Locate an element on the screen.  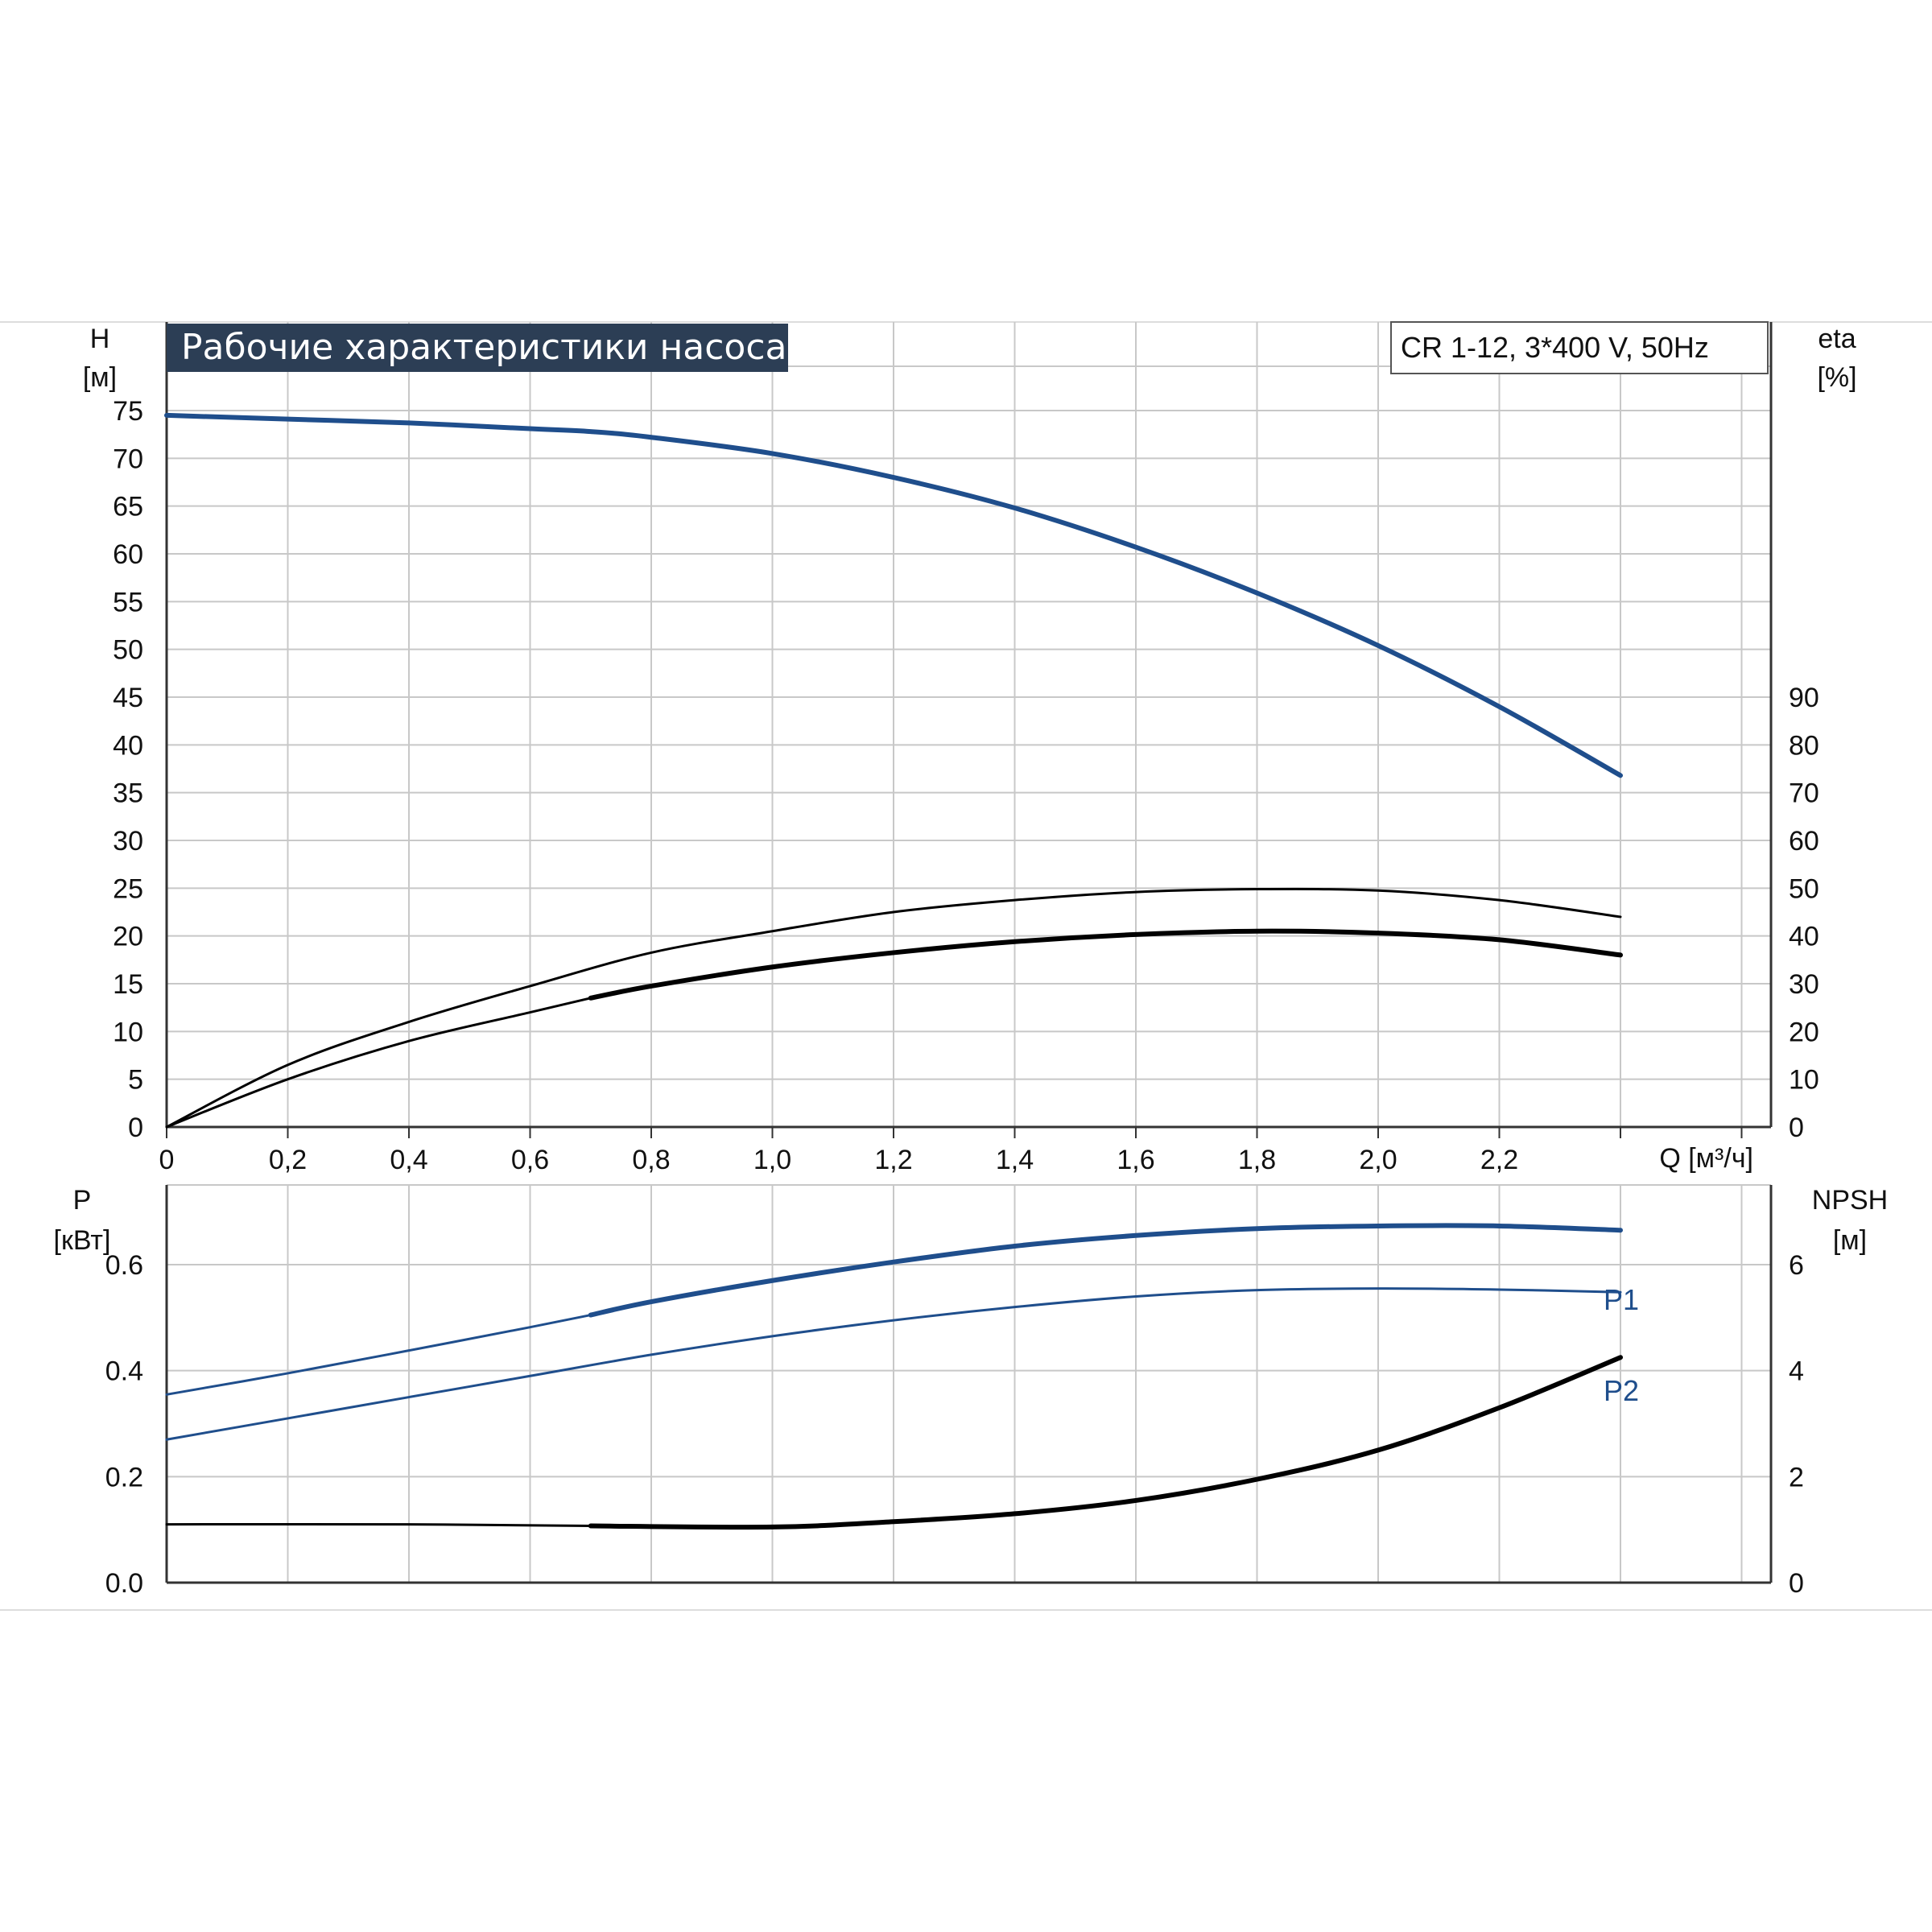
efficiency-tick-label: 50 is located at coordinates (1804, 888).